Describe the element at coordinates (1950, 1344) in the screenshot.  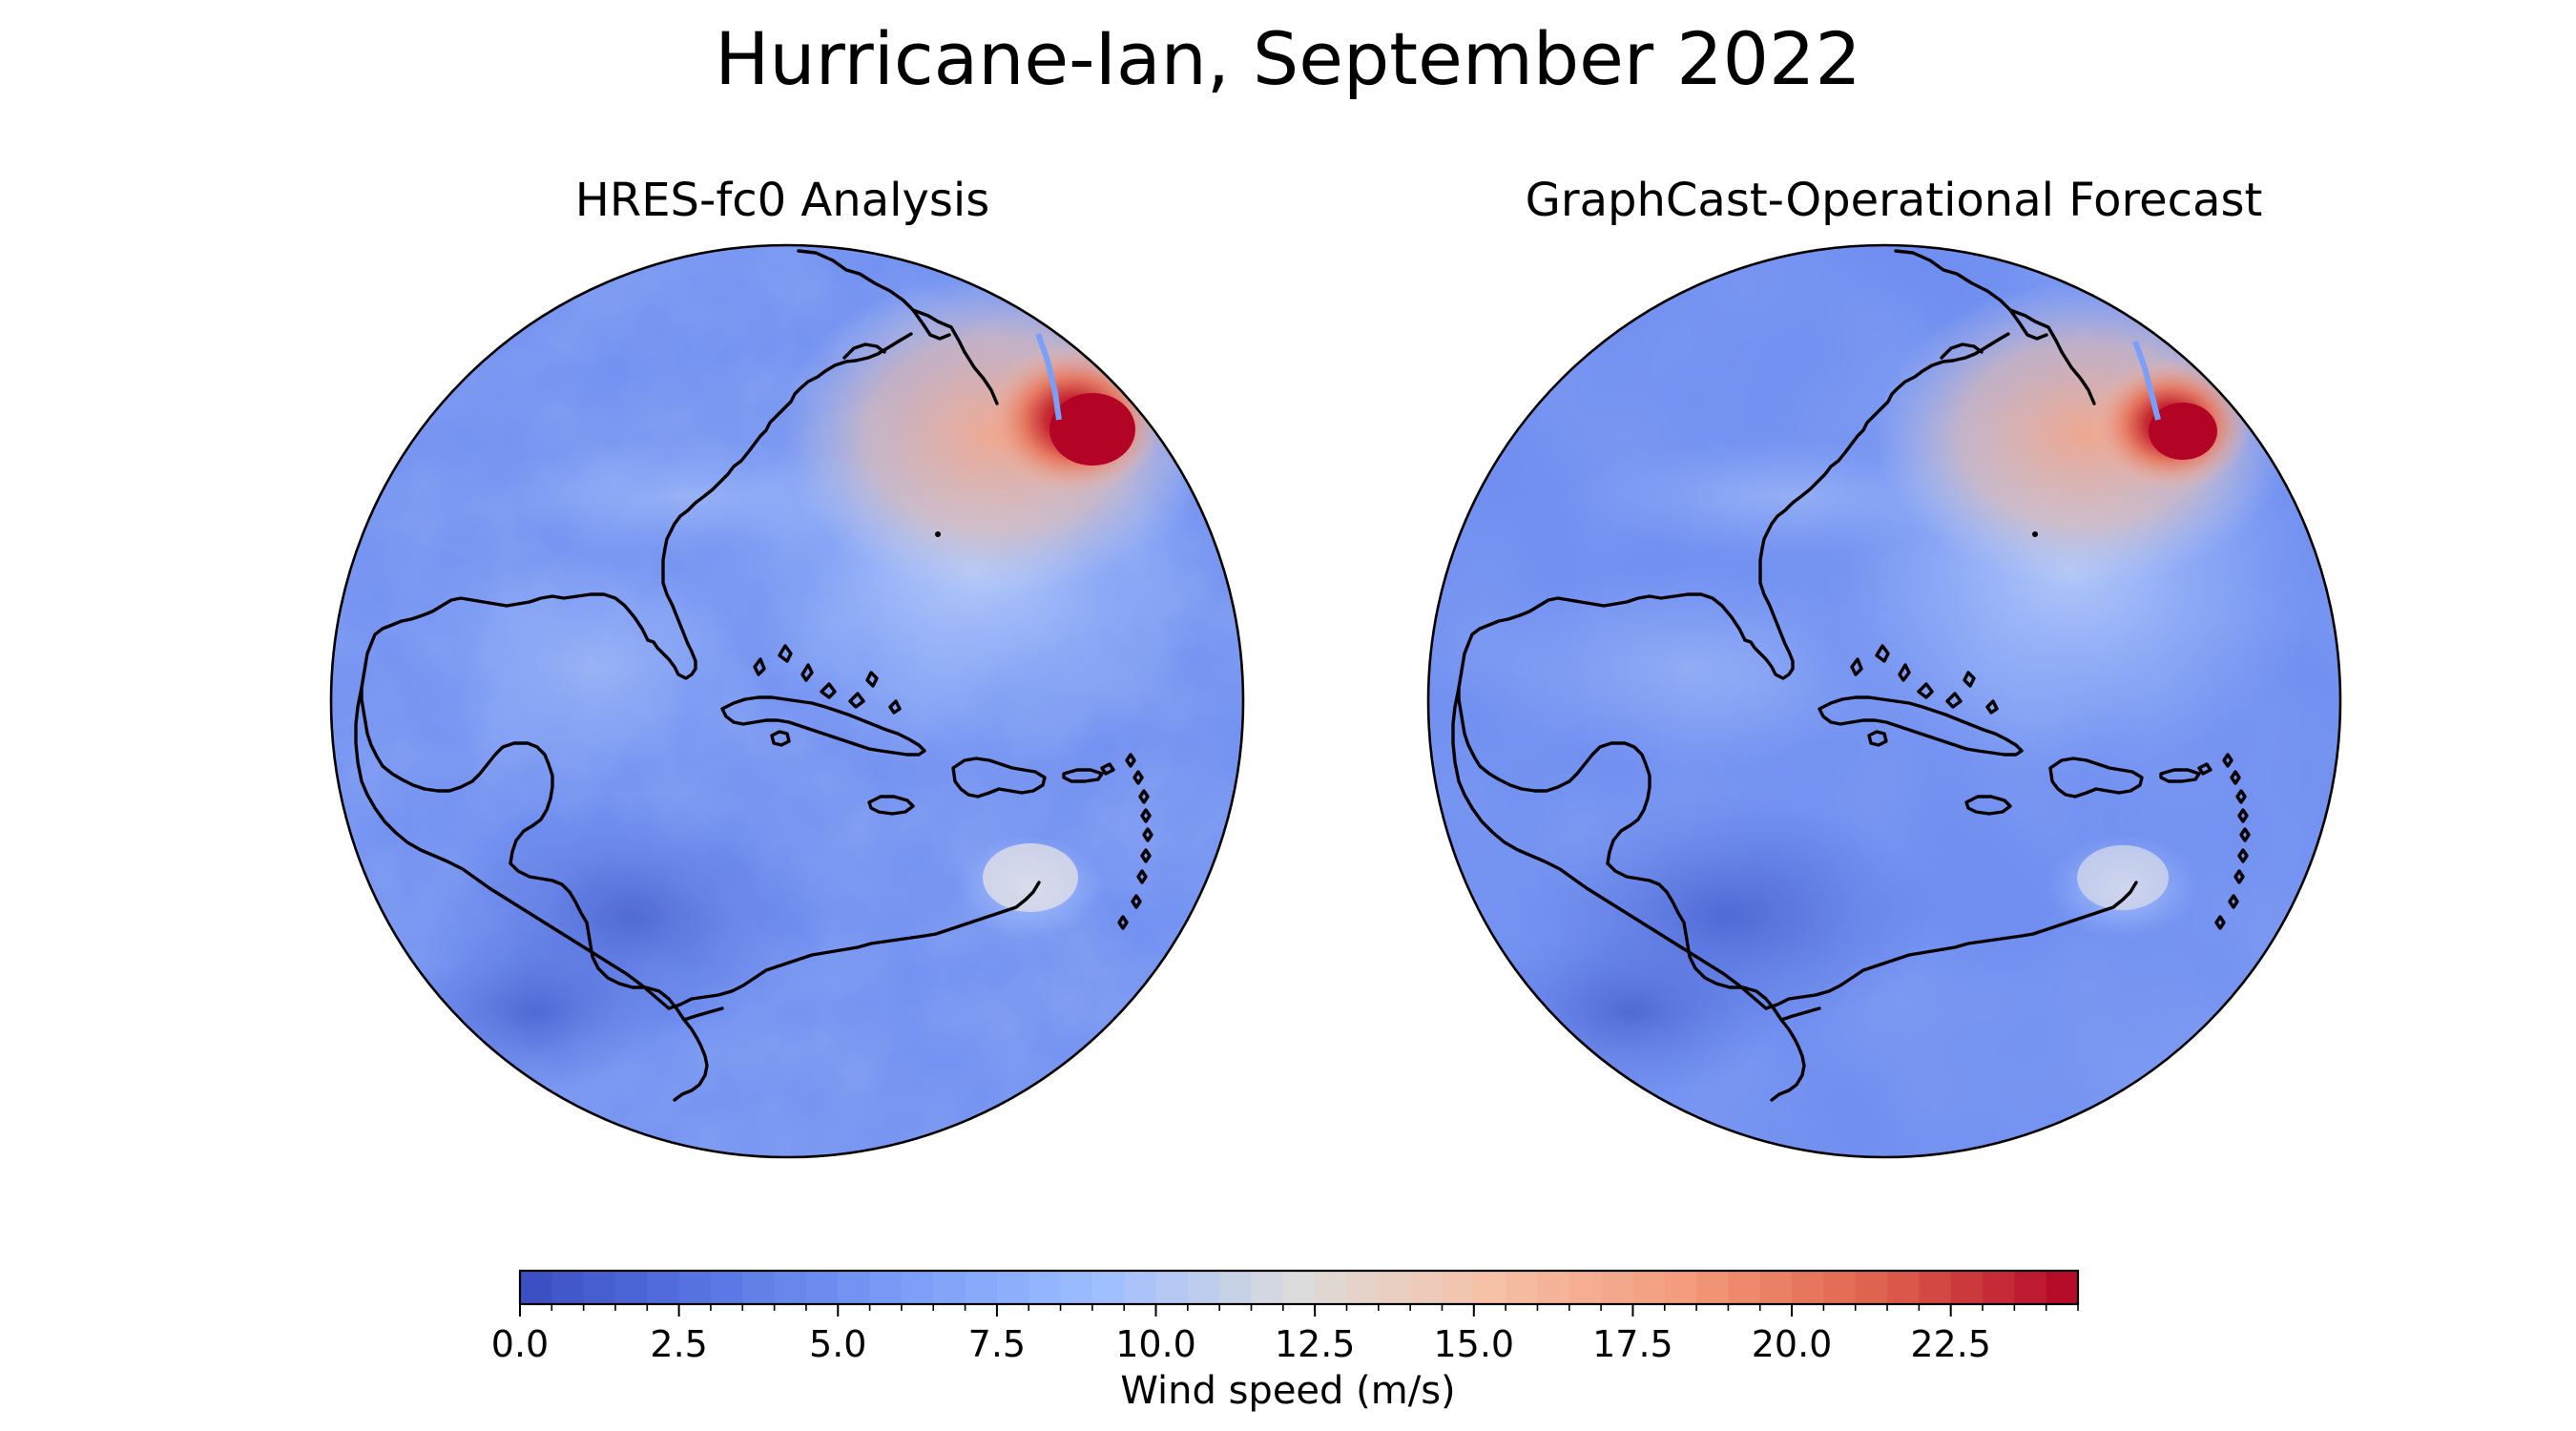
I see `colorbar-tick-label: 22.5` at that location.